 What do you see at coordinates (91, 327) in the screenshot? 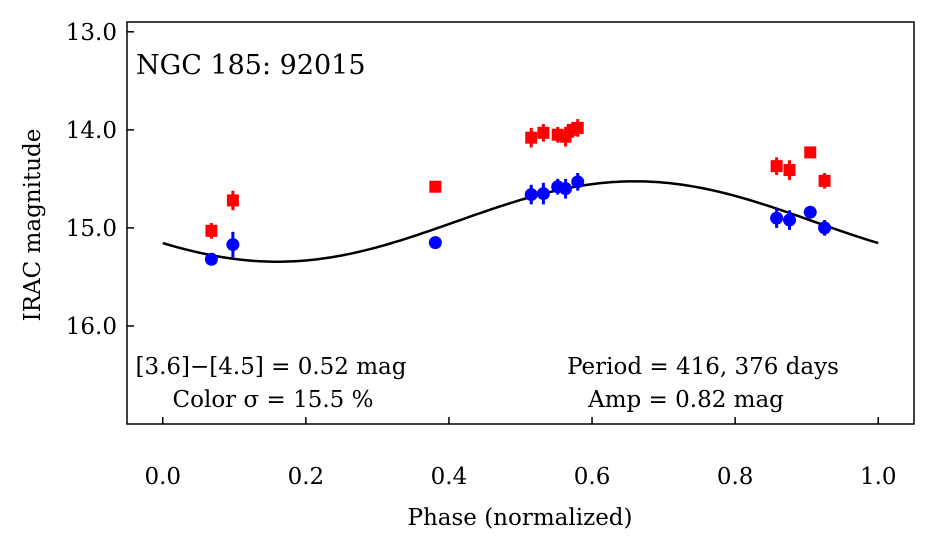
I see `y-tick-label: 16.0` at bounding box center [91, 327].